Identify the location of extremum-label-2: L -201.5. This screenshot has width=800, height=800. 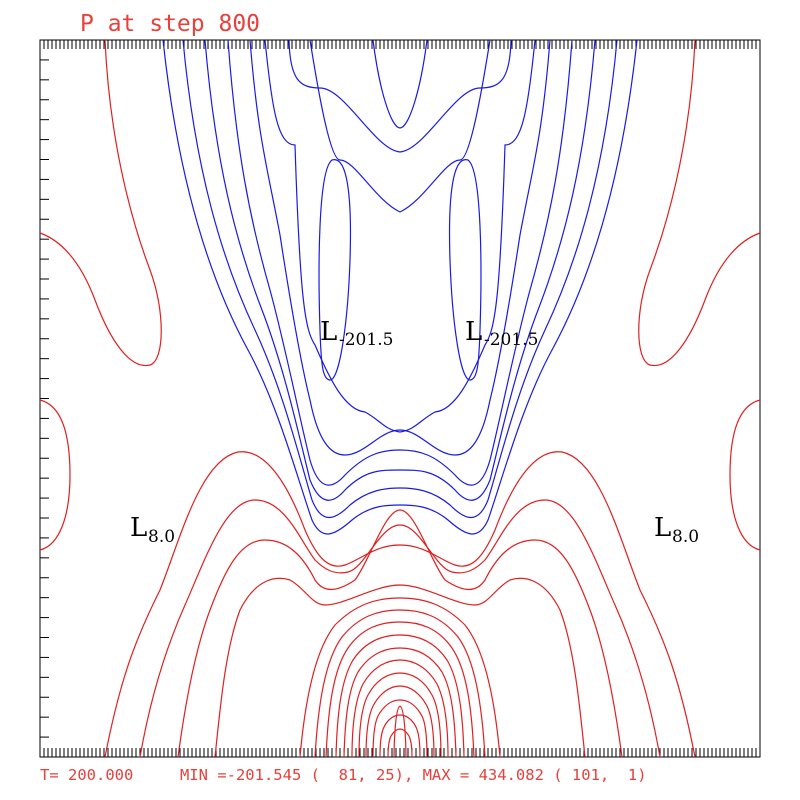
(501, 333).